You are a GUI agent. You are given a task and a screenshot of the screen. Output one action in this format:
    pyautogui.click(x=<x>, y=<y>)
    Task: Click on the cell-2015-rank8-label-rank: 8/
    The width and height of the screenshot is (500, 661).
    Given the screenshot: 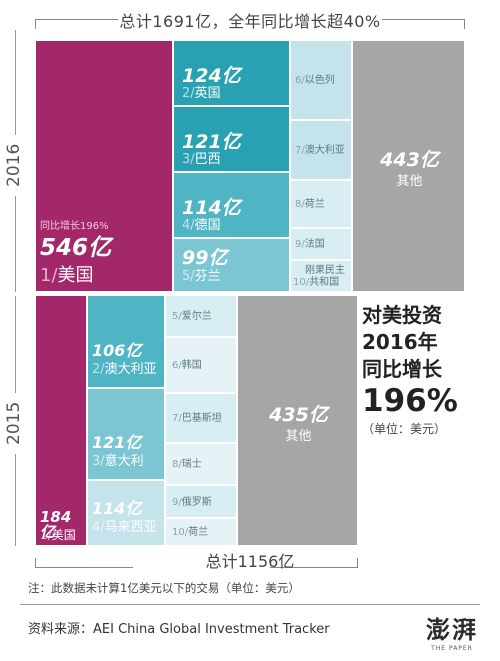 What is the action you would take?
    pyautogui.click(x=177, y=464)
    